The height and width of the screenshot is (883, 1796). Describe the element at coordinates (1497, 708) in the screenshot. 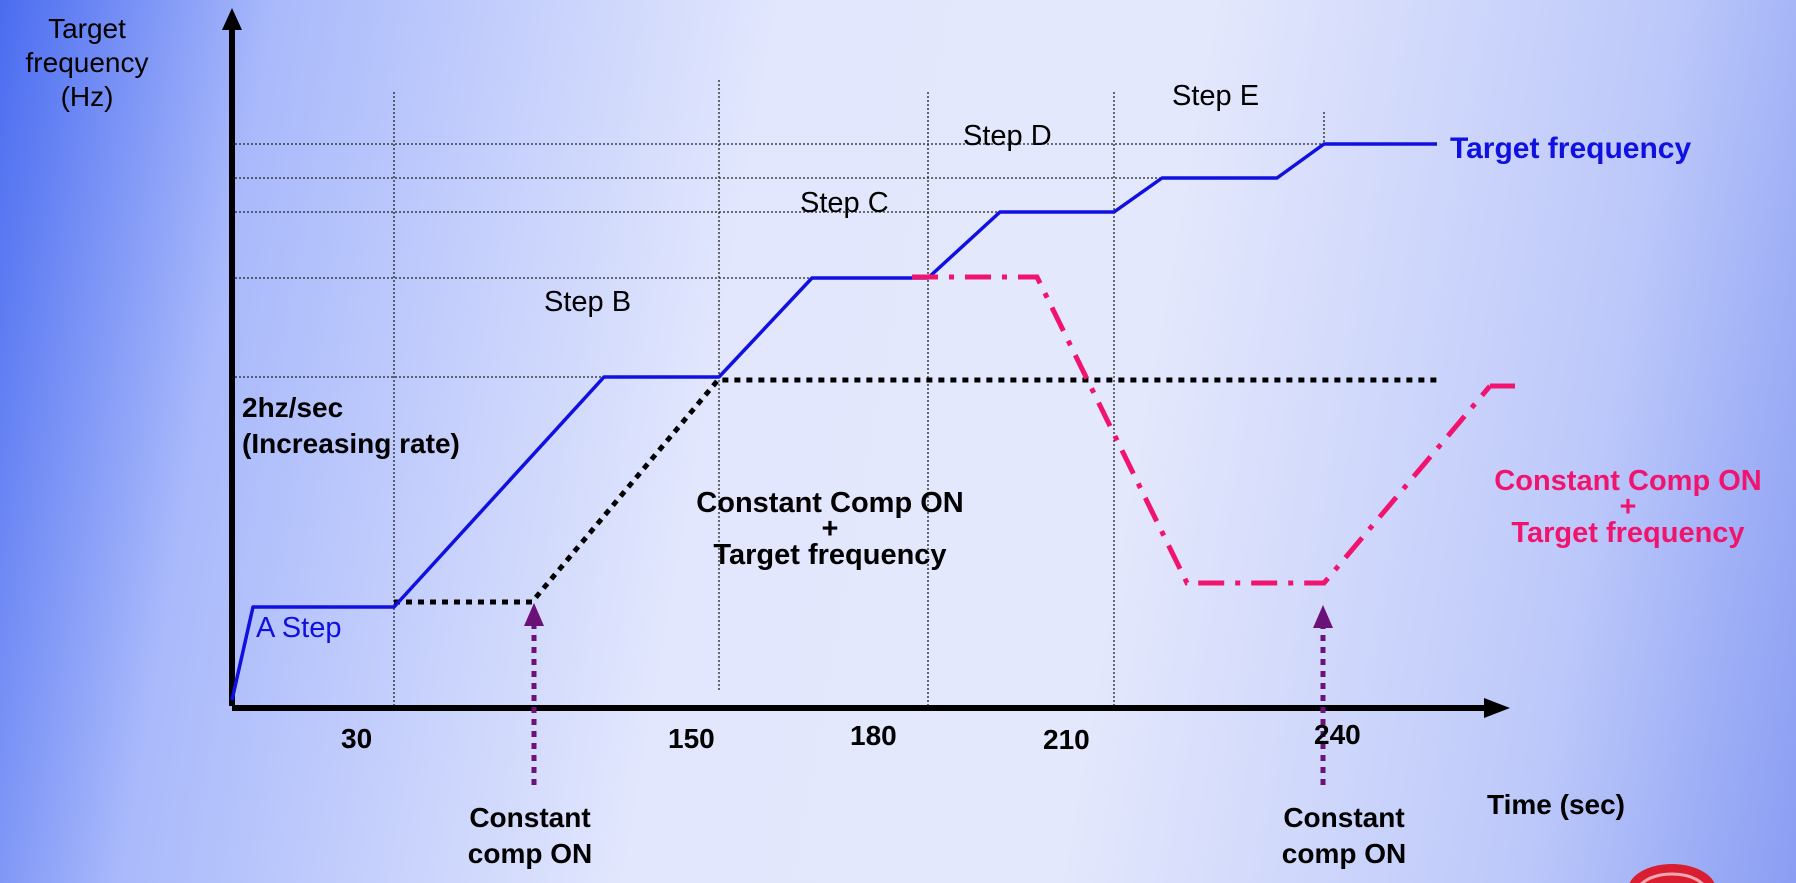

I see `x-axis-arrowhead` at that location.